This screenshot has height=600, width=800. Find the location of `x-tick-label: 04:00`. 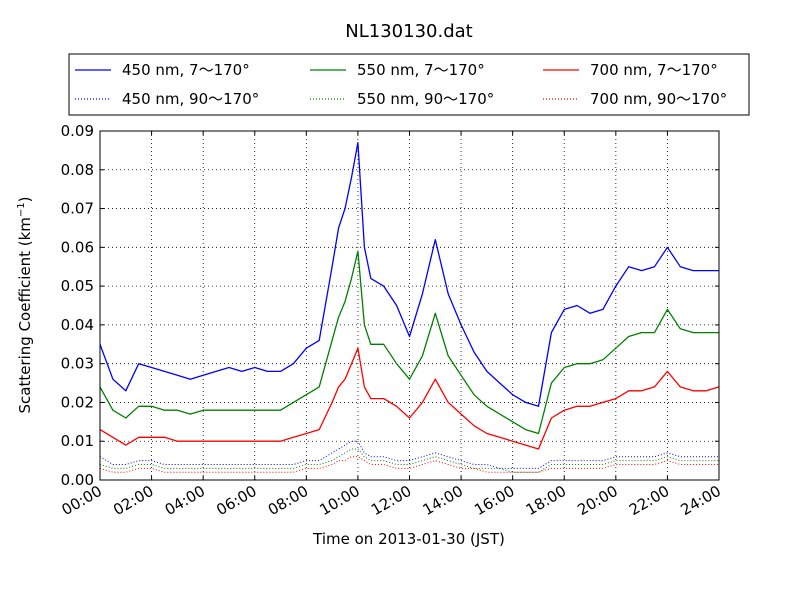

x-tick-label: 04:00 is located at coordinates (185, 500).